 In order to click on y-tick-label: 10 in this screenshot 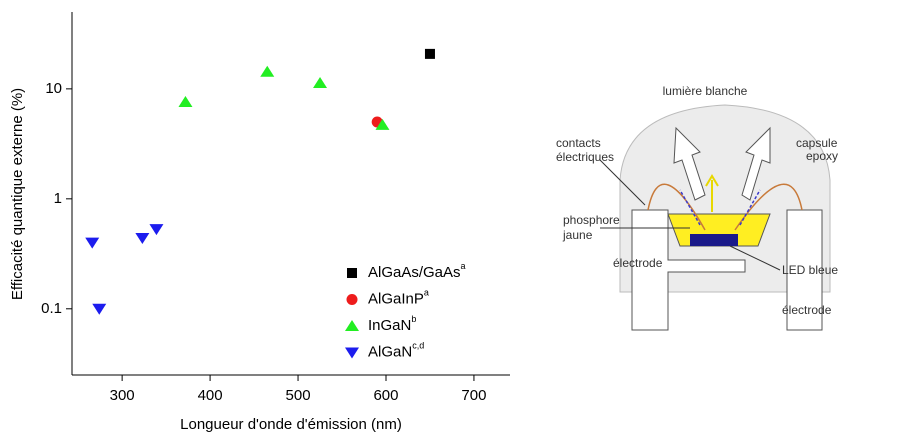, I will do `click(53, 88)`.